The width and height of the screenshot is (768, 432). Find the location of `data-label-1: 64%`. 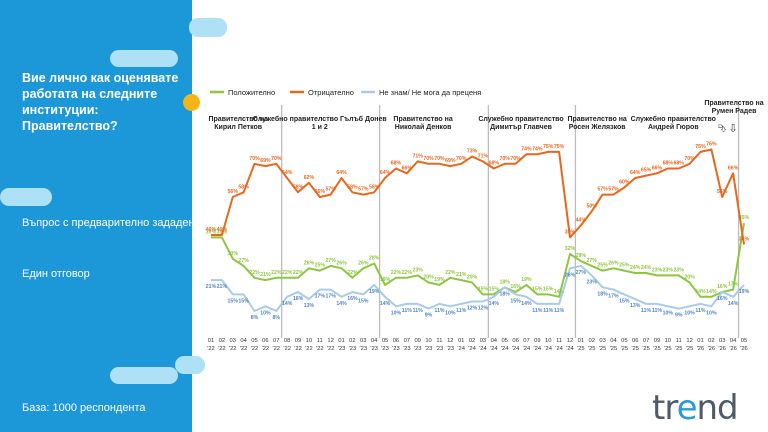

data-label-1: 64% is located at coordinates (341, 173).